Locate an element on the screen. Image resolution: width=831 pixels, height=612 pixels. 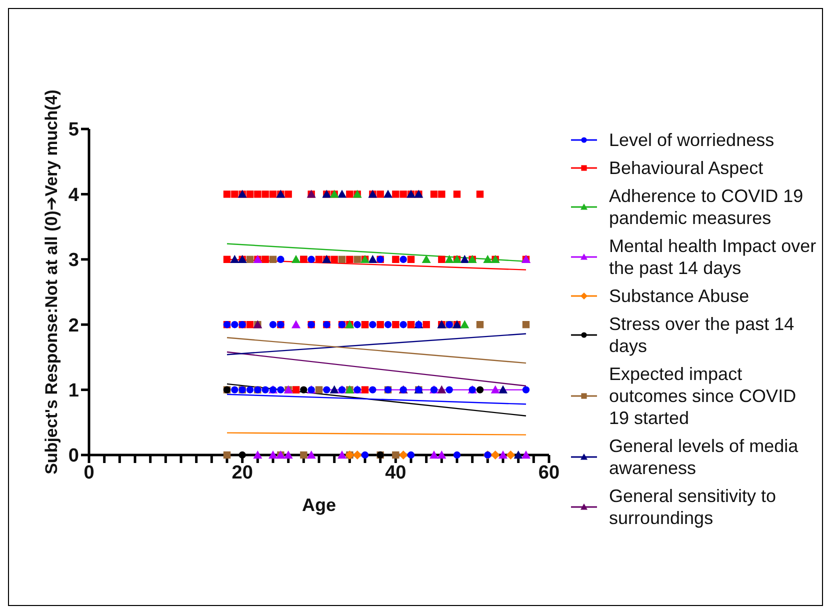
y-tick-label: 1 is located at coordinates (74, 391).